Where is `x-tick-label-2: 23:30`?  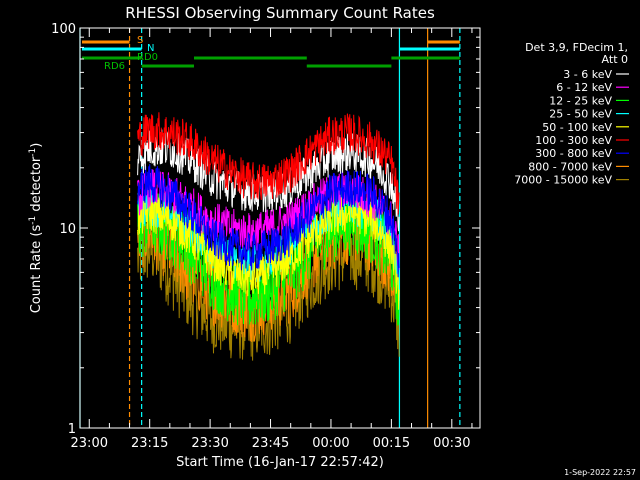
x-tick-label-2: 23:30 is located at coordinates (209, 443).